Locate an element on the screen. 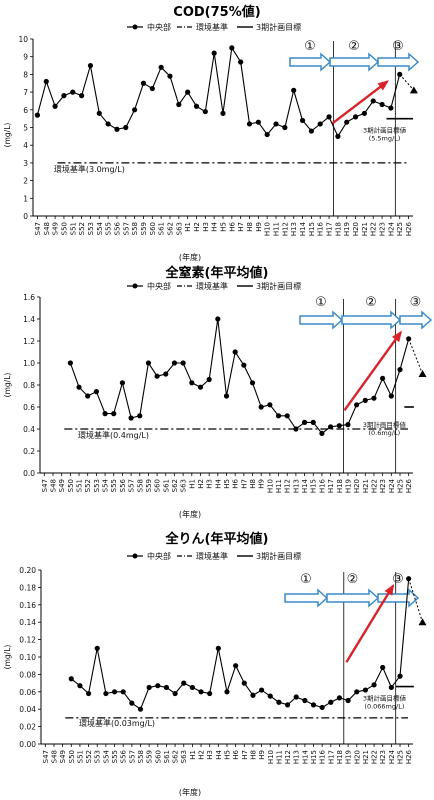 Image resolution: width=434 pixels, height=800 pixels. x-tick-label: H4 is located at coordinates (215, 226).